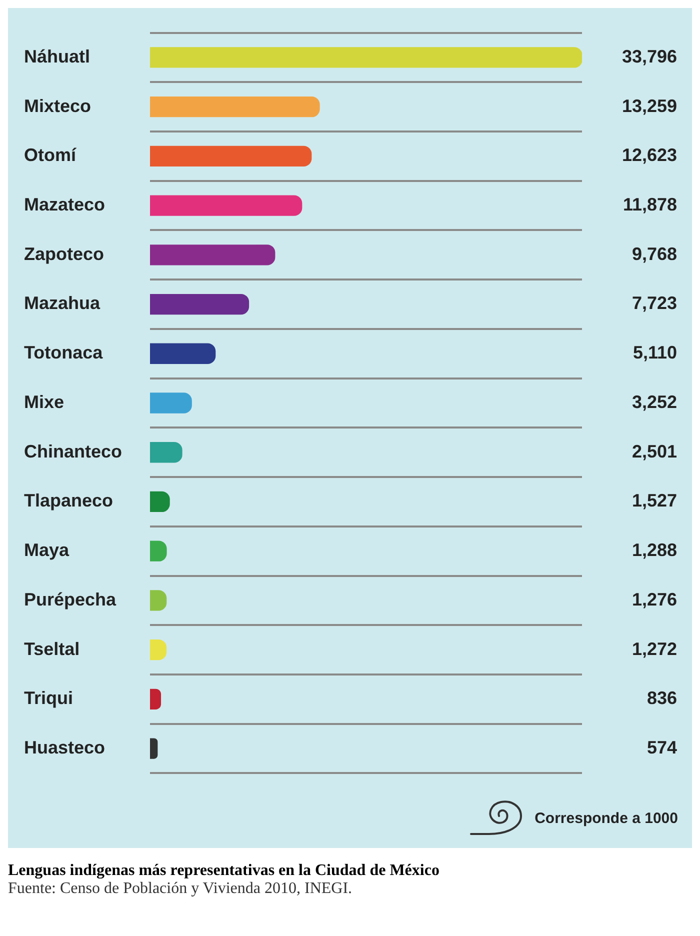  What do you see at coordinates (52, 648) in the screenshot?
I see `y-tick-label: Tseltal` at bounding box center [52, 648].